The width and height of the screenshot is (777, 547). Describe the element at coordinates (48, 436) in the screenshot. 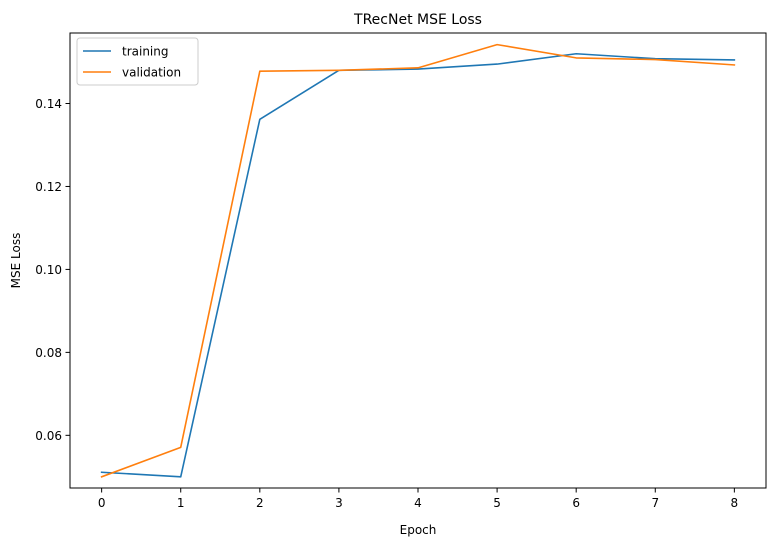

I see `y-tick-label: 0.06` at that location.